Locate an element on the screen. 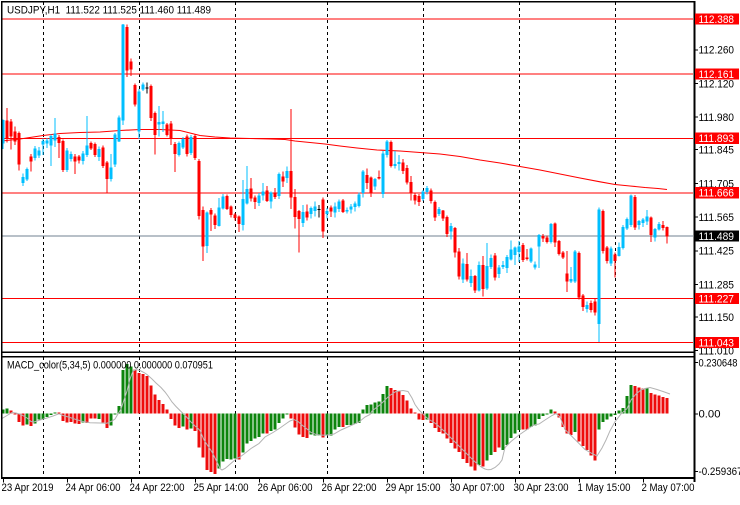 The width and height of the screenshot is (740, 505). svg-text: 111.893 is located at coordinates (717, 139).